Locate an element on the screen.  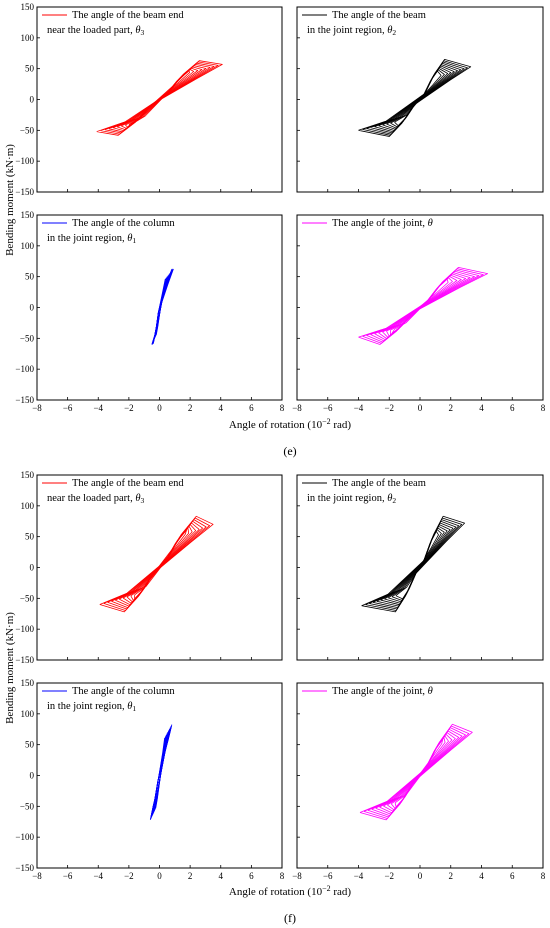
legend-line-1: The angle of the column is located at coordinates (123, 691).